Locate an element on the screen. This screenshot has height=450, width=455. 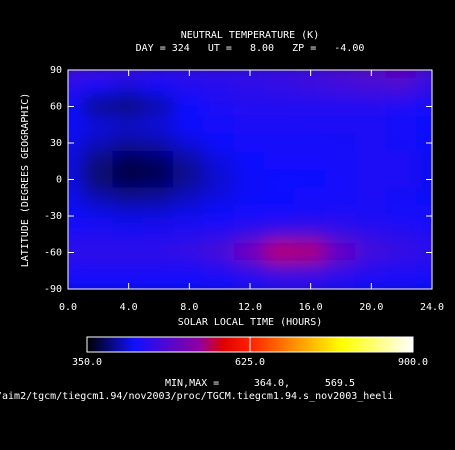
colorbar-tick-label: 625.0 is located at coordinates (250, 362).